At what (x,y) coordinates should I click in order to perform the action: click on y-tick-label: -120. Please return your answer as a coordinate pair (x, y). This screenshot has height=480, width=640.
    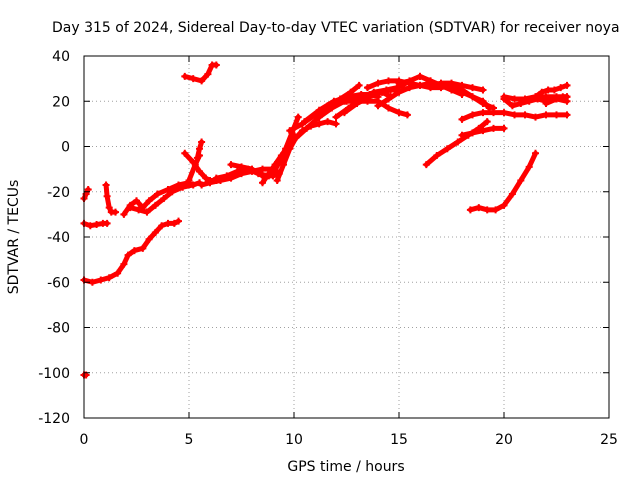
    Looking at the image, I should click on (54, 419).